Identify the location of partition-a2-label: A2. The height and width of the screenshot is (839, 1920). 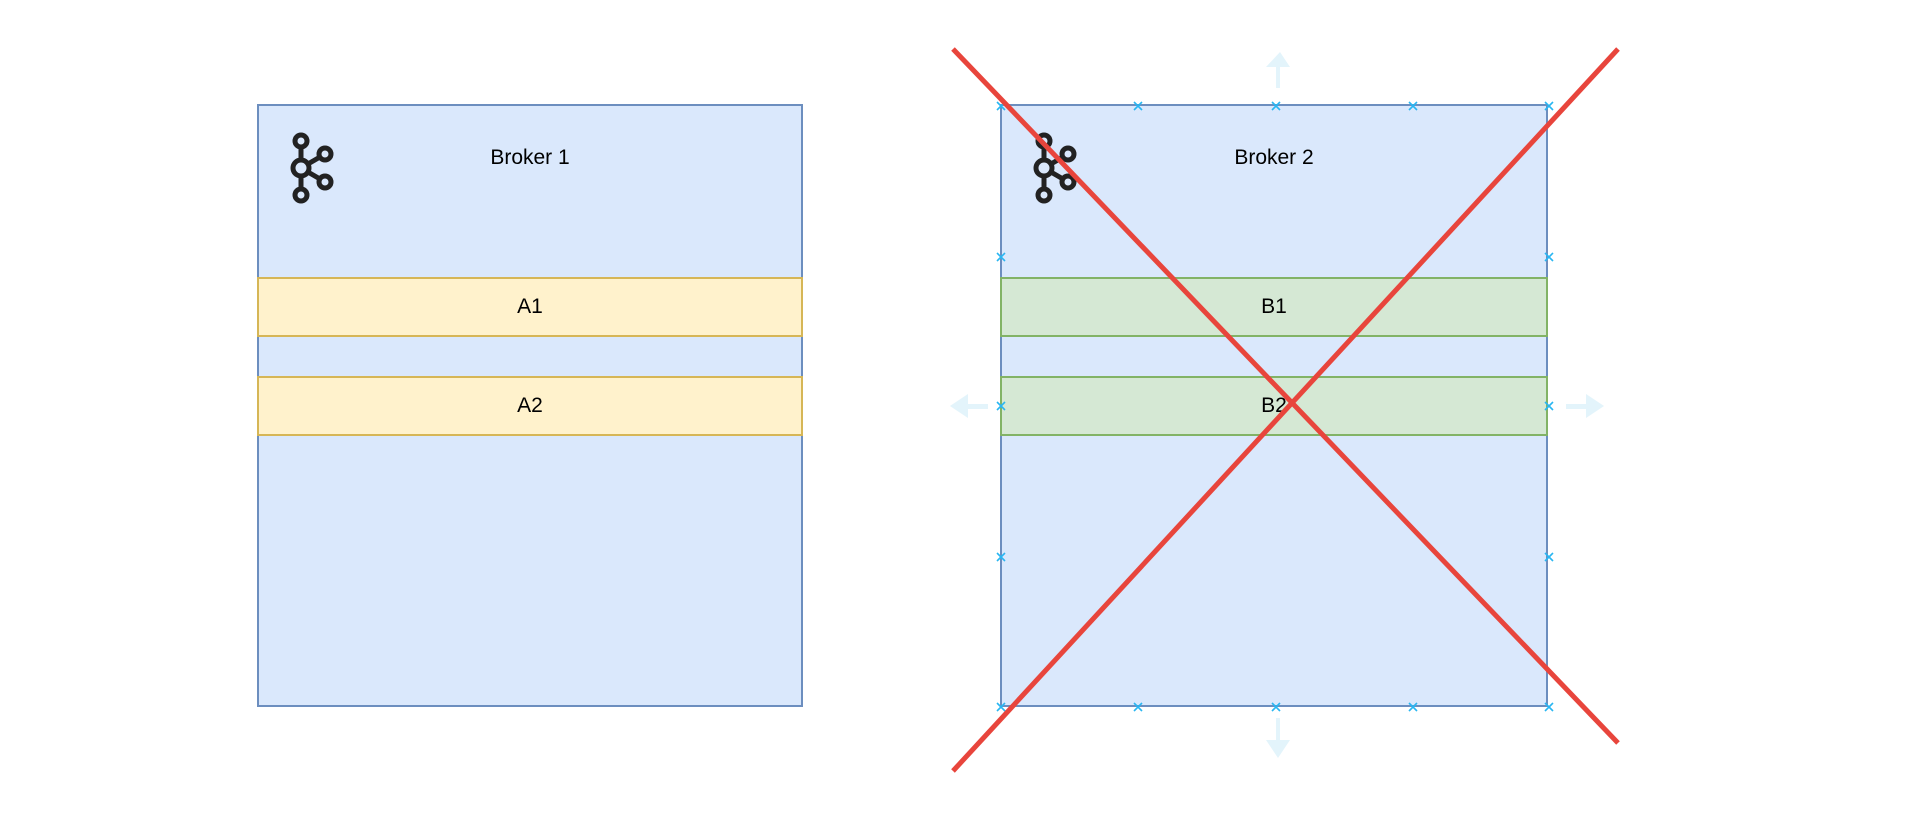
(530, 405).